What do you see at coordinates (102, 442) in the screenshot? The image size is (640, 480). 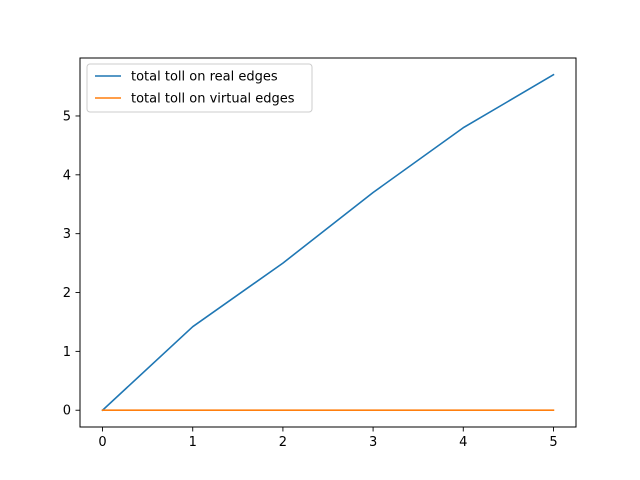 I see `x-tick-label: 0` at bounding box center [102, 442].